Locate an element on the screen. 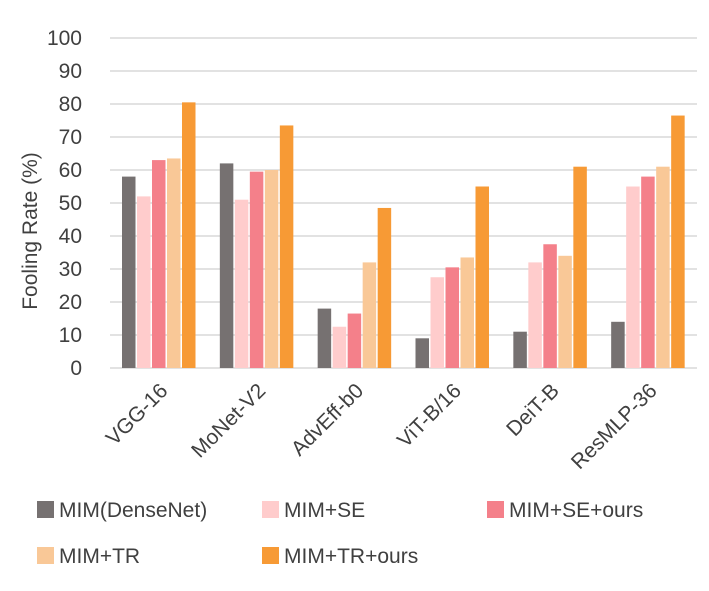 This screenshot has width=709, height=591. x-tick-label: AdvEff-b0 is located at coordinates (327, 419).